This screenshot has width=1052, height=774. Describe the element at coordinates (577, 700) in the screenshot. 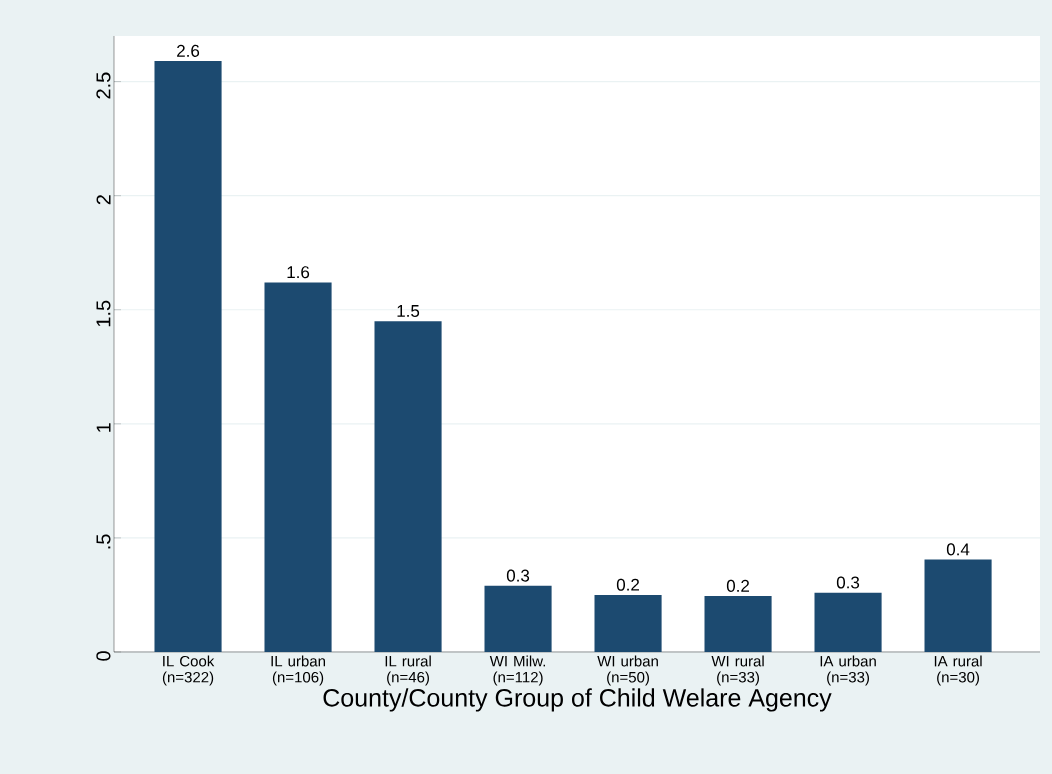

I see `x-axis-title: County/County Group of Child Welare Agency` at that location.